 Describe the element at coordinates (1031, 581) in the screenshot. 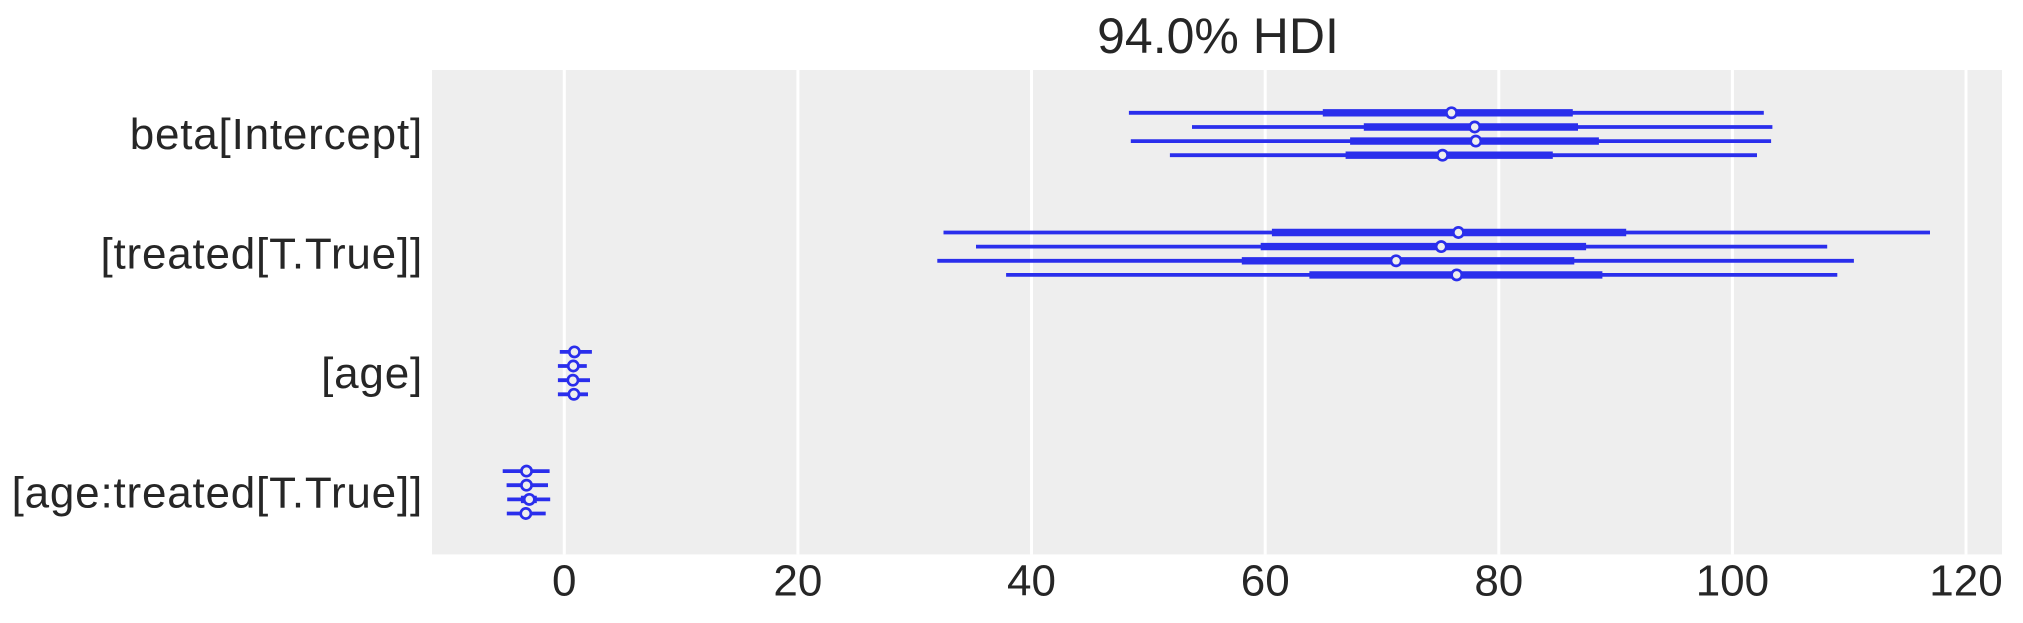

I see `svg-text: 40` at that location.